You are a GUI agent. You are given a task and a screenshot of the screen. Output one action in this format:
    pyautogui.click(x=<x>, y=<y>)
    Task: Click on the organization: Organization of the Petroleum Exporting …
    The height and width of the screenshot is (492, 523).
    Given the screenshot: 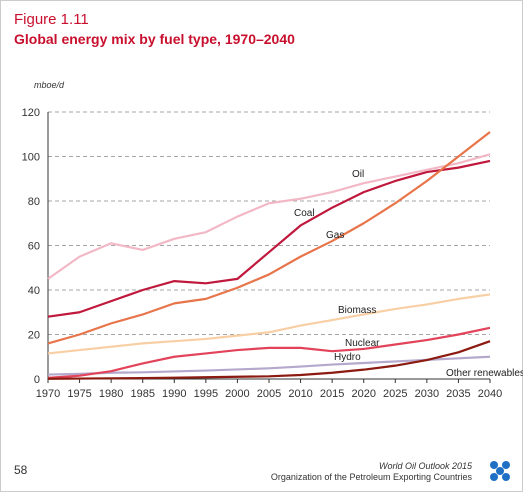 What is the action you would take?
    pyautogui.click(x=372, y=477)
    